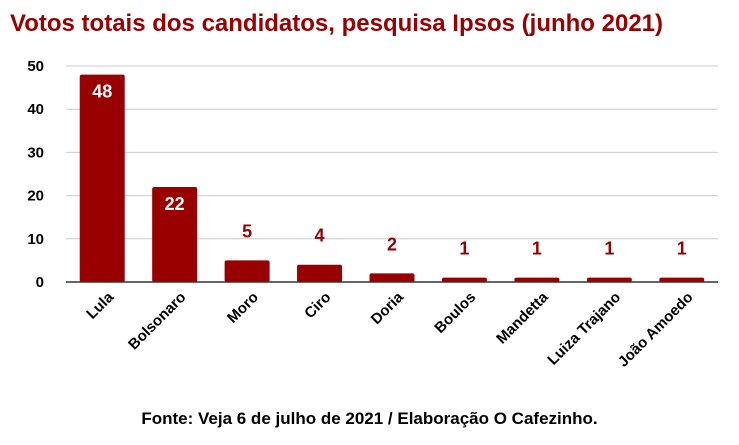 The height and width of the screenshot is (445, 739). What do you see at coordinates (175, 204) in the screenshot?
I see `data-label: 22` at bounding box center [175, 204].